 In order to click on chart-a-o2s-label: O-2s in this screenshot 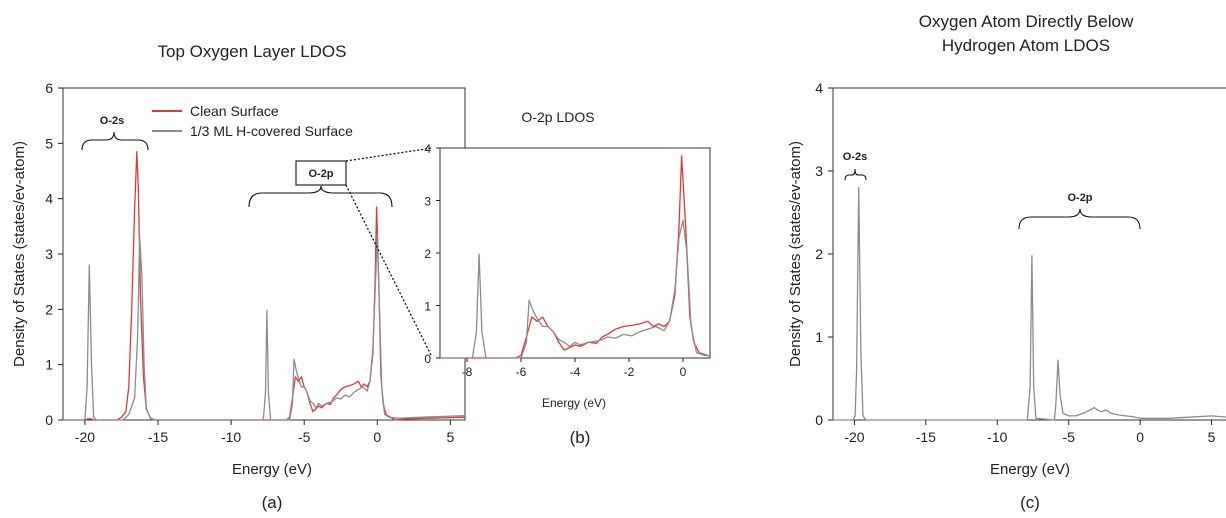, I will do `click(112, 121)`.